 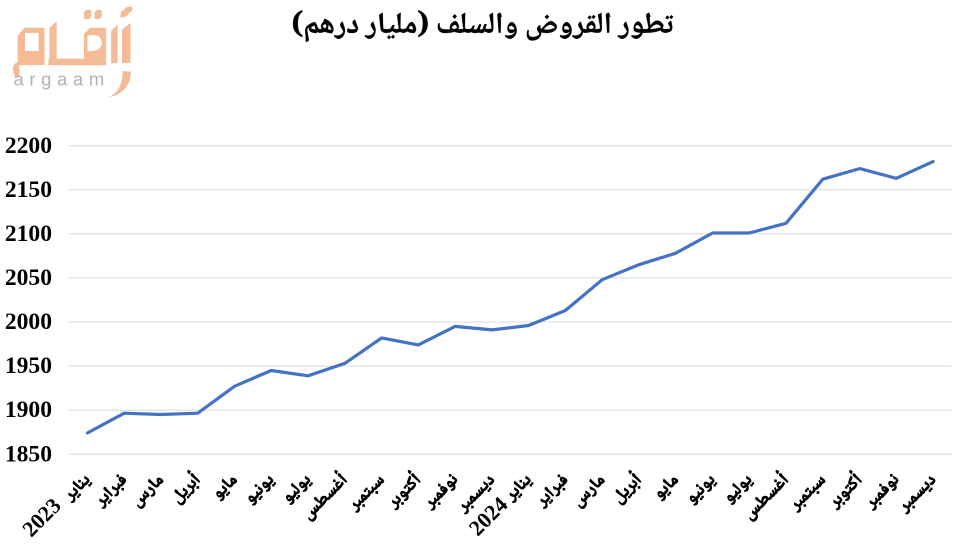 What do you see at coordinates (28, 234) in the screenshot?
I see `svg-text: 2100` at bounding box center [28, 234].